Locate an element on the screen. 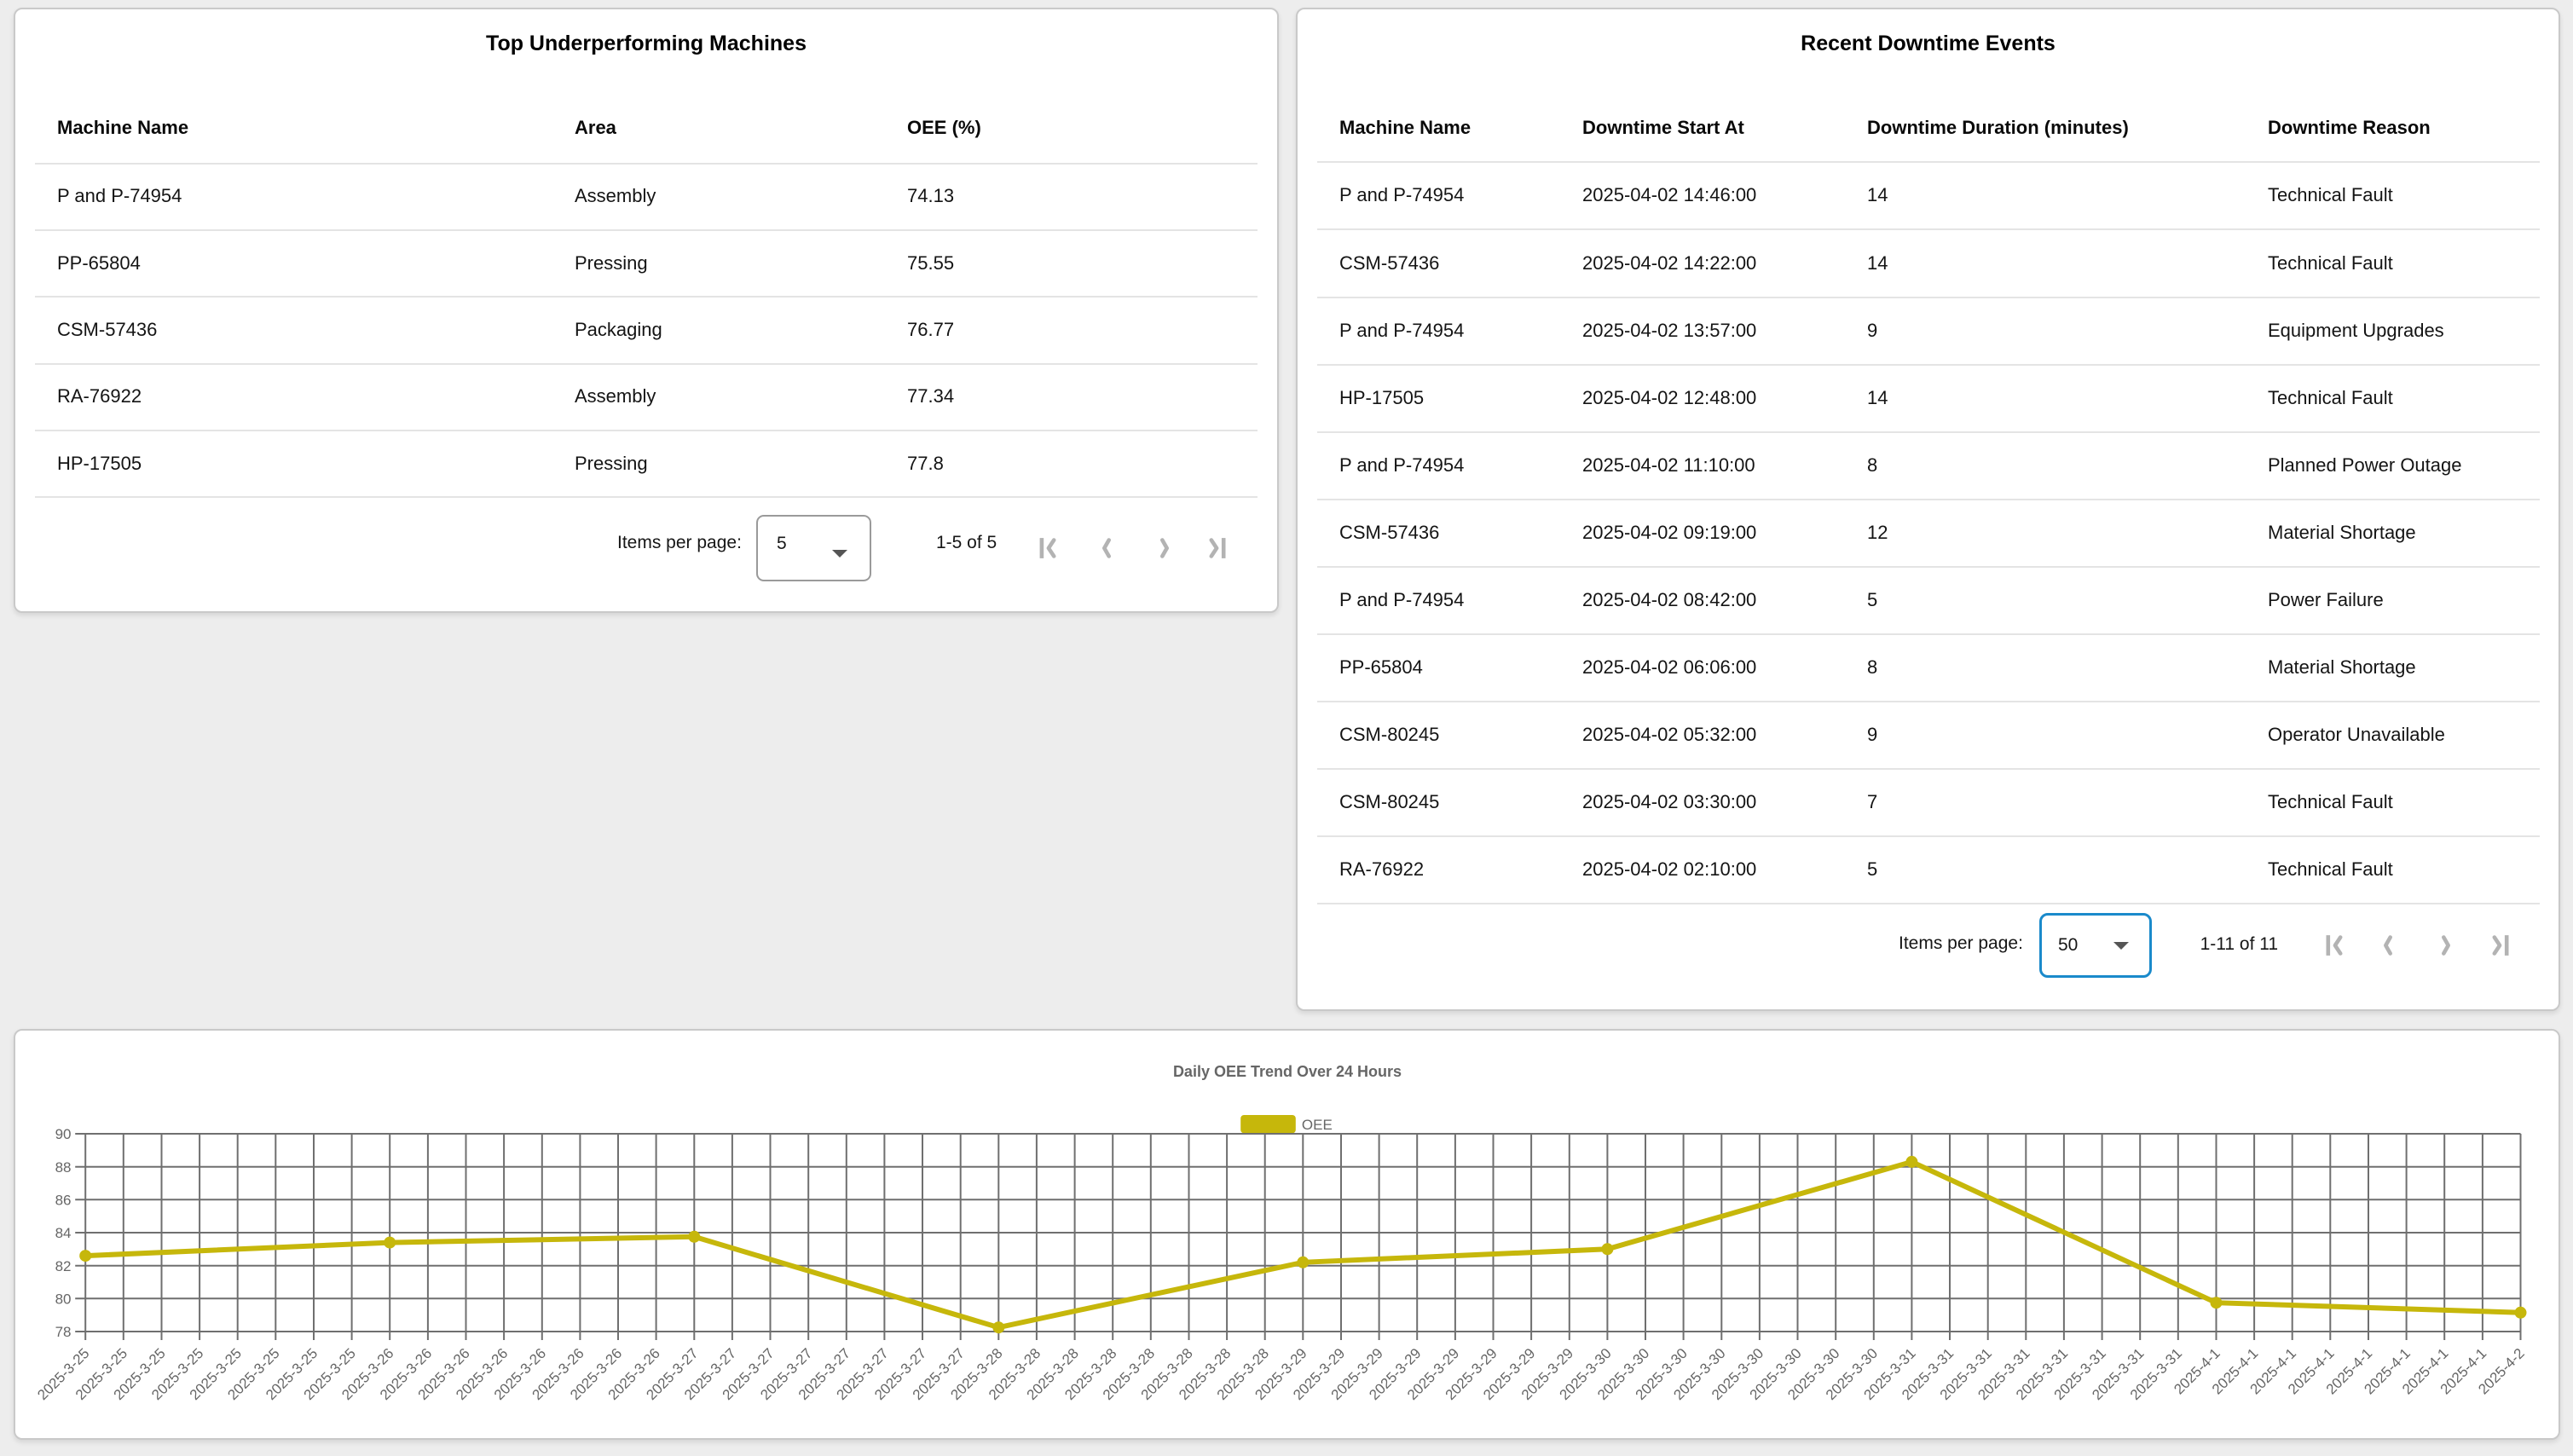  svg-text: 82 is located at coordinates (63, 1266).